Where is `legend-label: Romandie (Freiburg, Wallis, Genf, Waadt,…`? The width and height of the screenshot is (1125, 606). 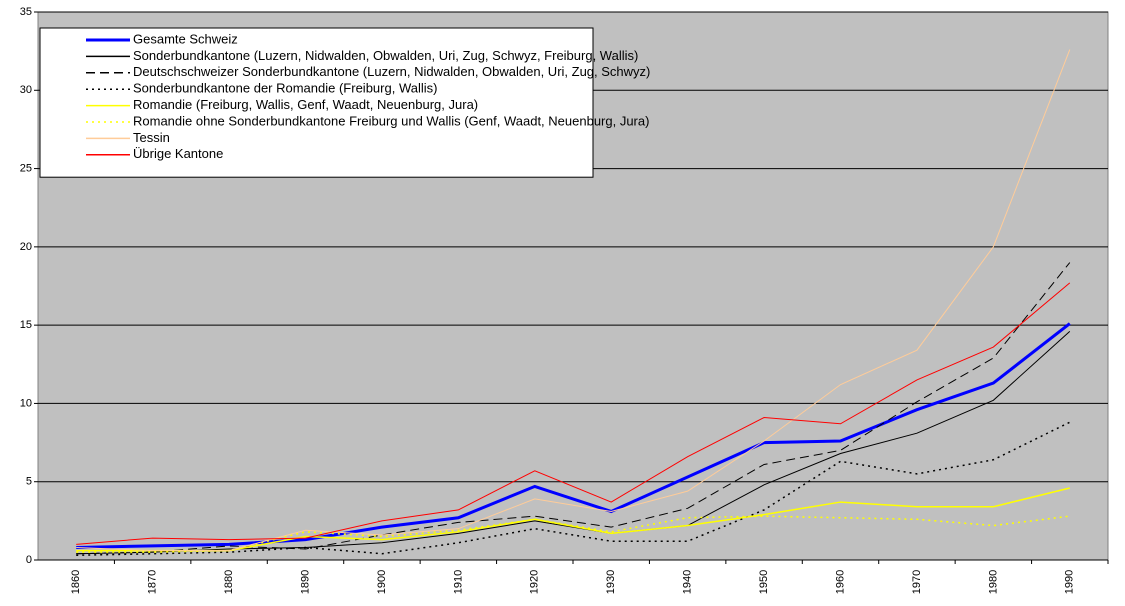 legend-label: Romandie (Freiburg, Wallis, Genf, Waadt,… is located at coordinates (305, 104).